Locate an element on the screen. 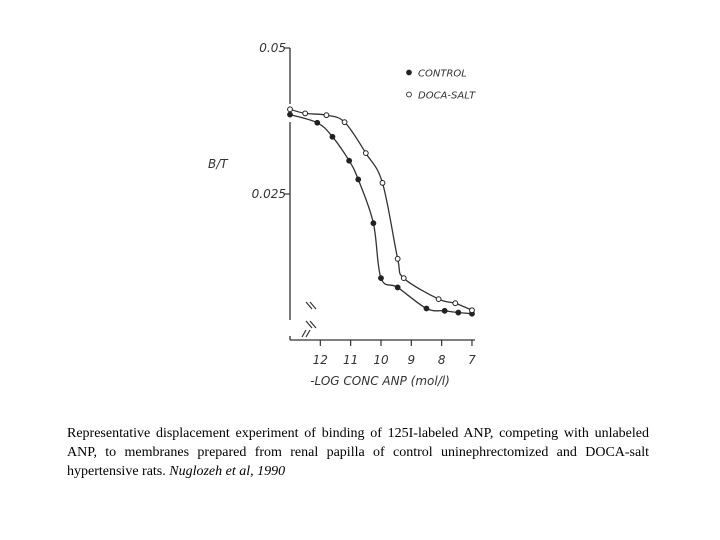 This screenshot has height=540, width=720. x-tick-label-1: 11 is located at coordinates (350, 360).